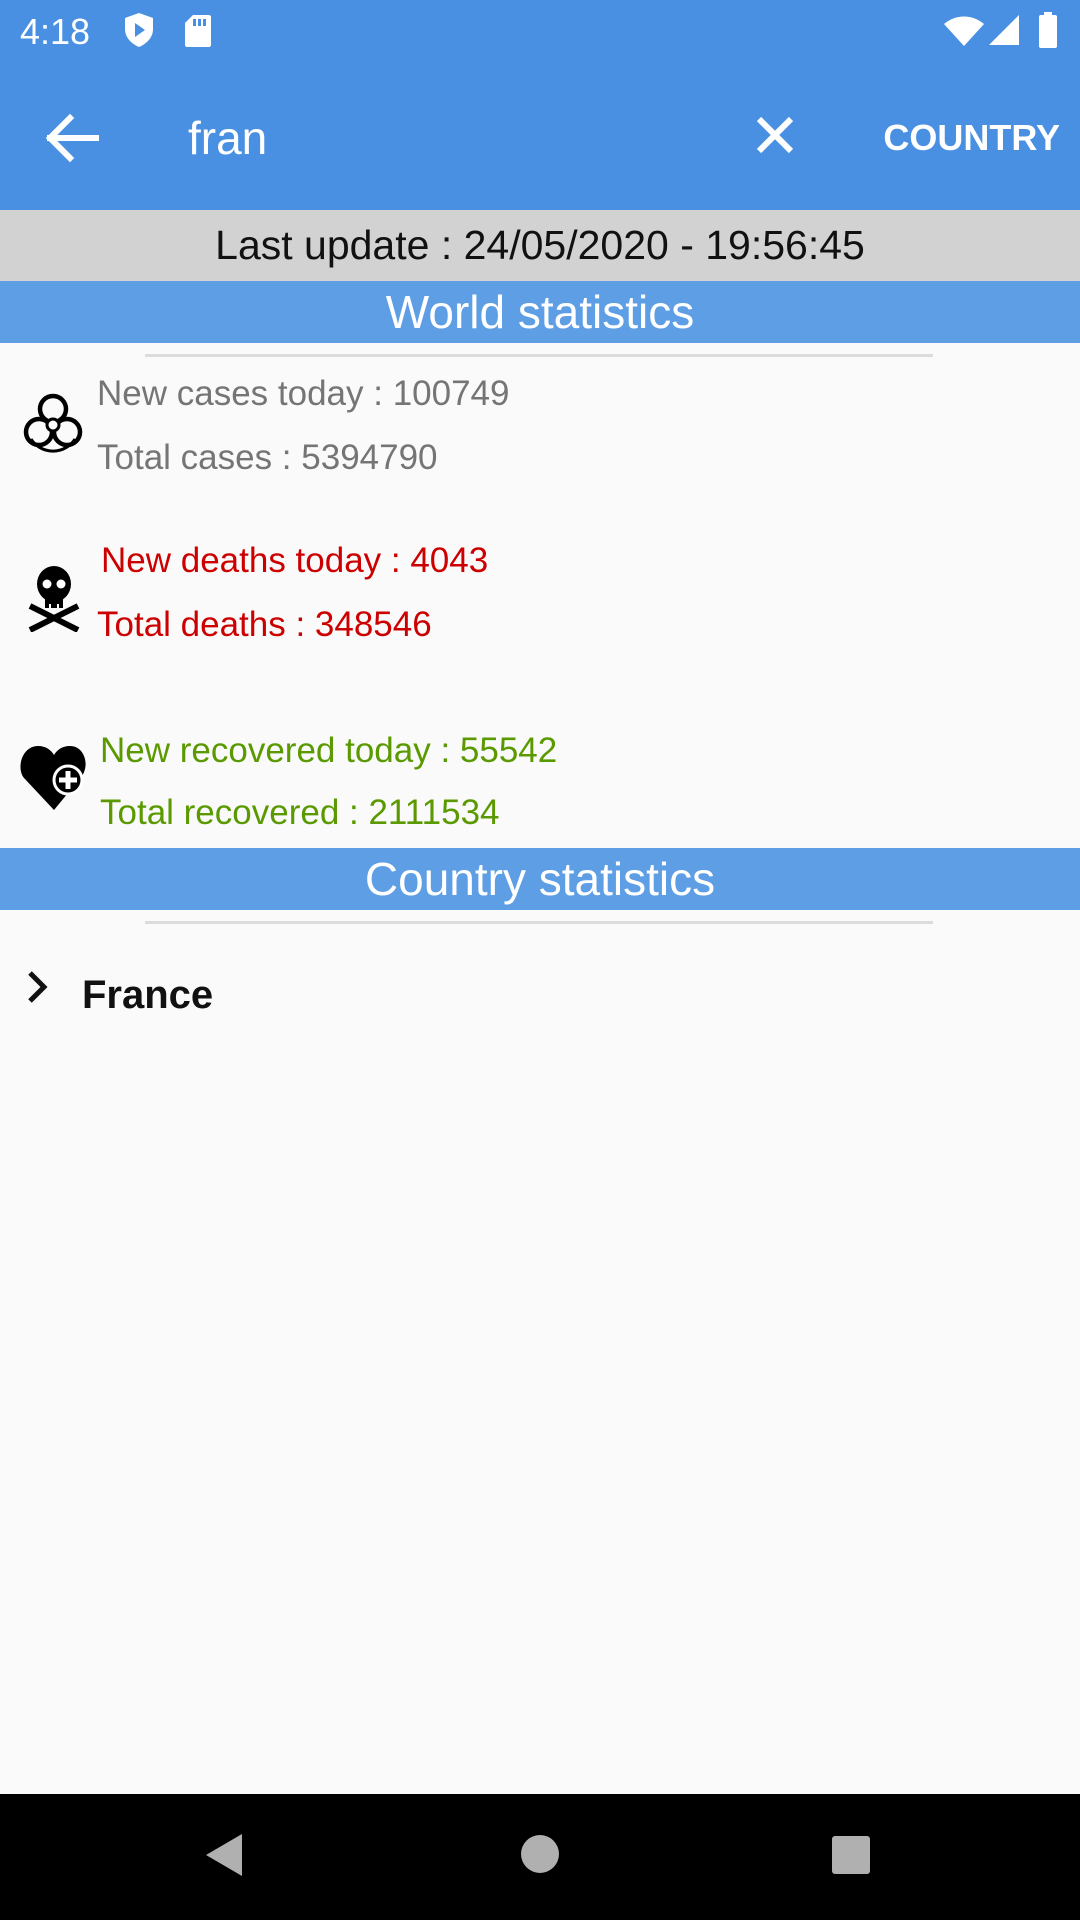 Image resolution: width=1080 pixels, height=1920 pixels. I want to click on search-input, so click(448, 138).